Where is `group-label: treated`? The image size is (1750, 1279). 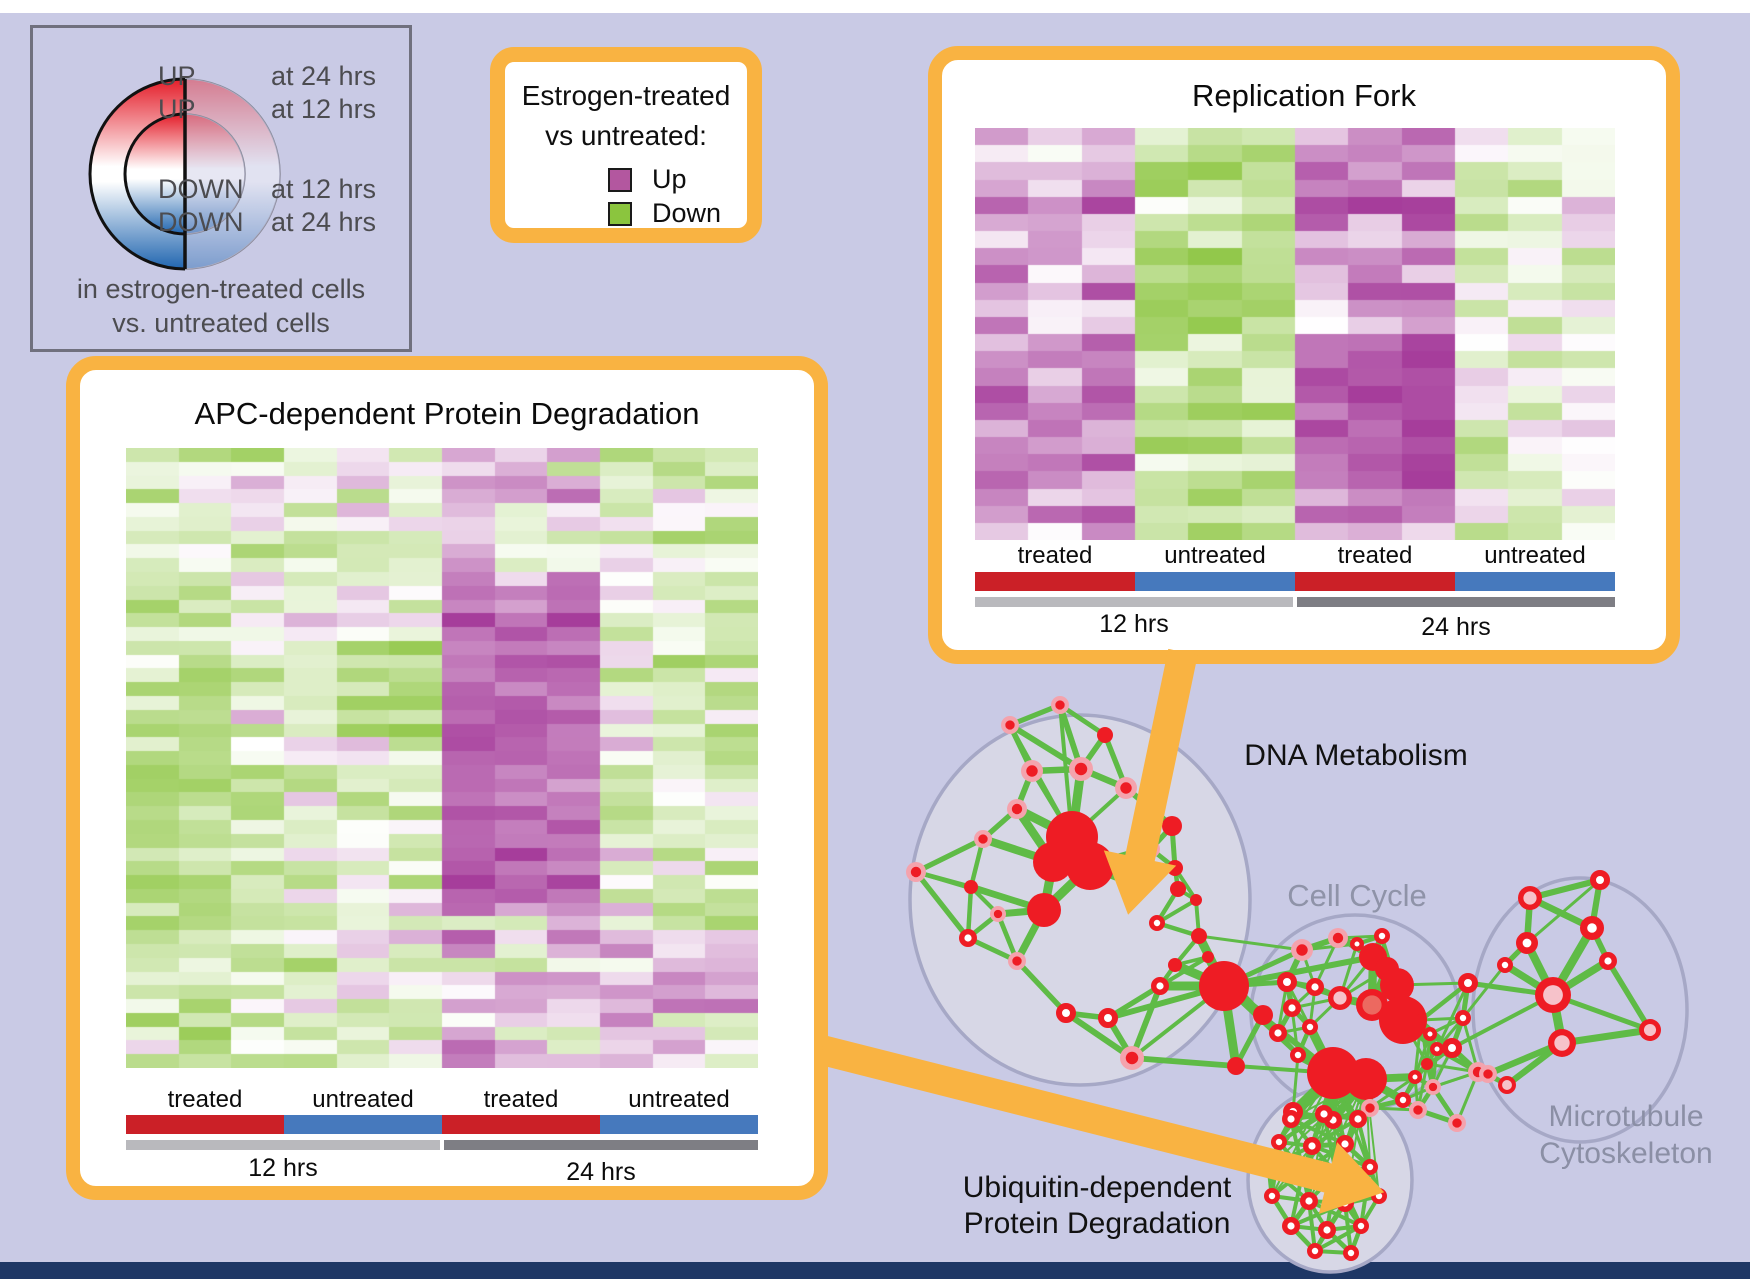
group-label: treated is located at coordinates (1055, 555).